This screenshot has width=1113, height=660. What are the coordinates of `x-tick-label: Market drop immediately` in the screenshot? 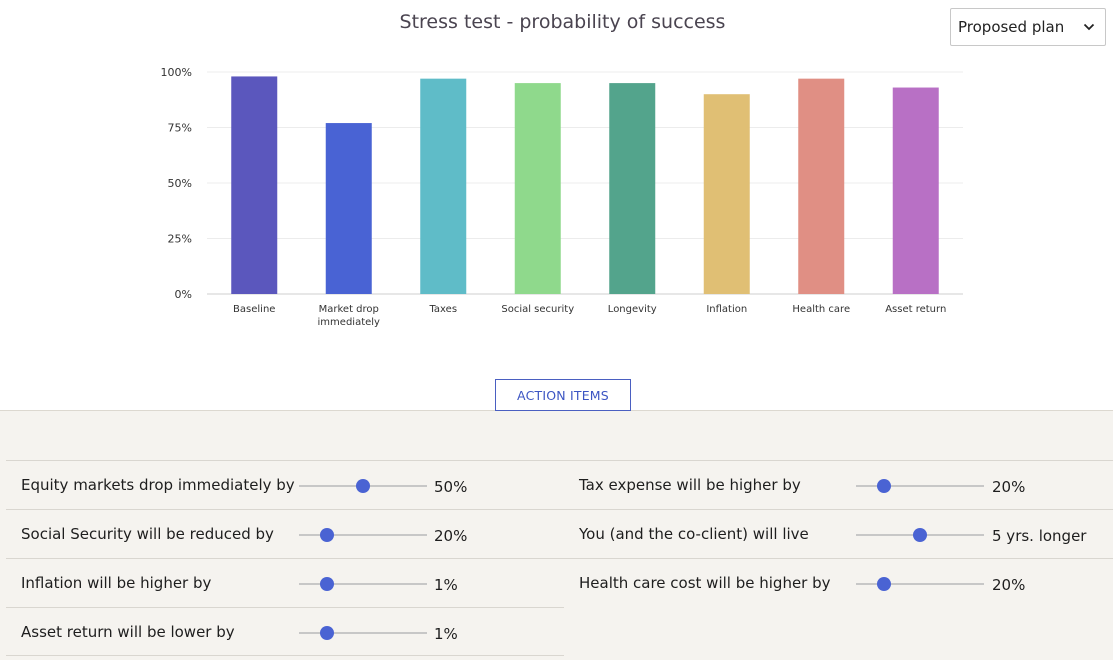 It's located at (349, 316).